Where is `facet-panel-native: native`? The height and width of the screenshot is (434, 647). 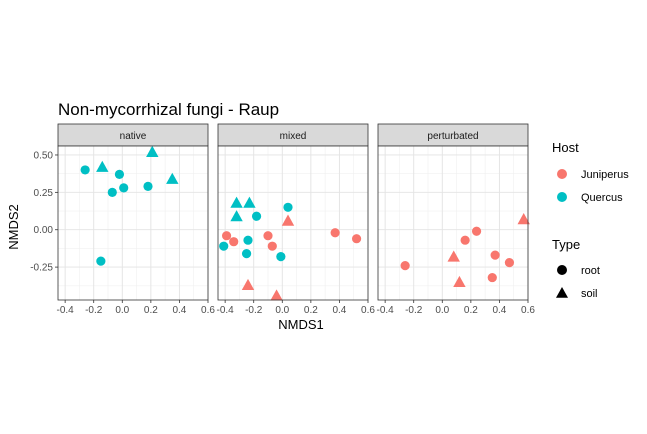
facet-panel-native: native is located at coordinates (133, 212).